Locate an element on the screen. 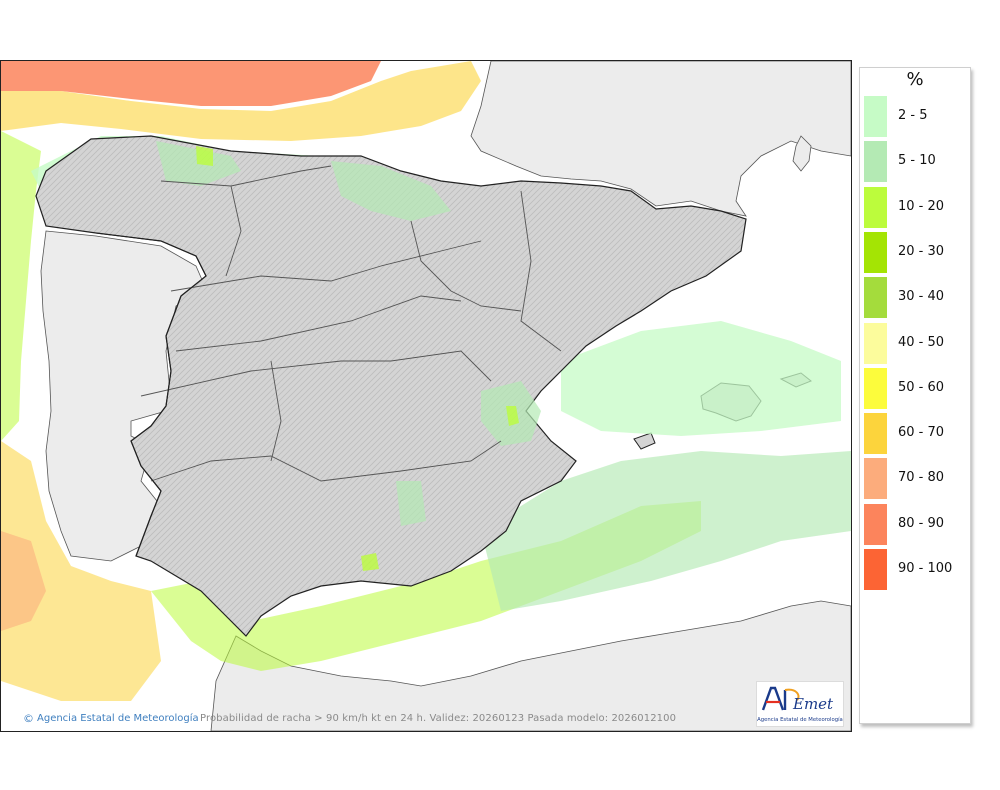 The height and width of the screenshot is (790, 1000). legend-item: 40 - 50 is located at coordinates (916, 343).